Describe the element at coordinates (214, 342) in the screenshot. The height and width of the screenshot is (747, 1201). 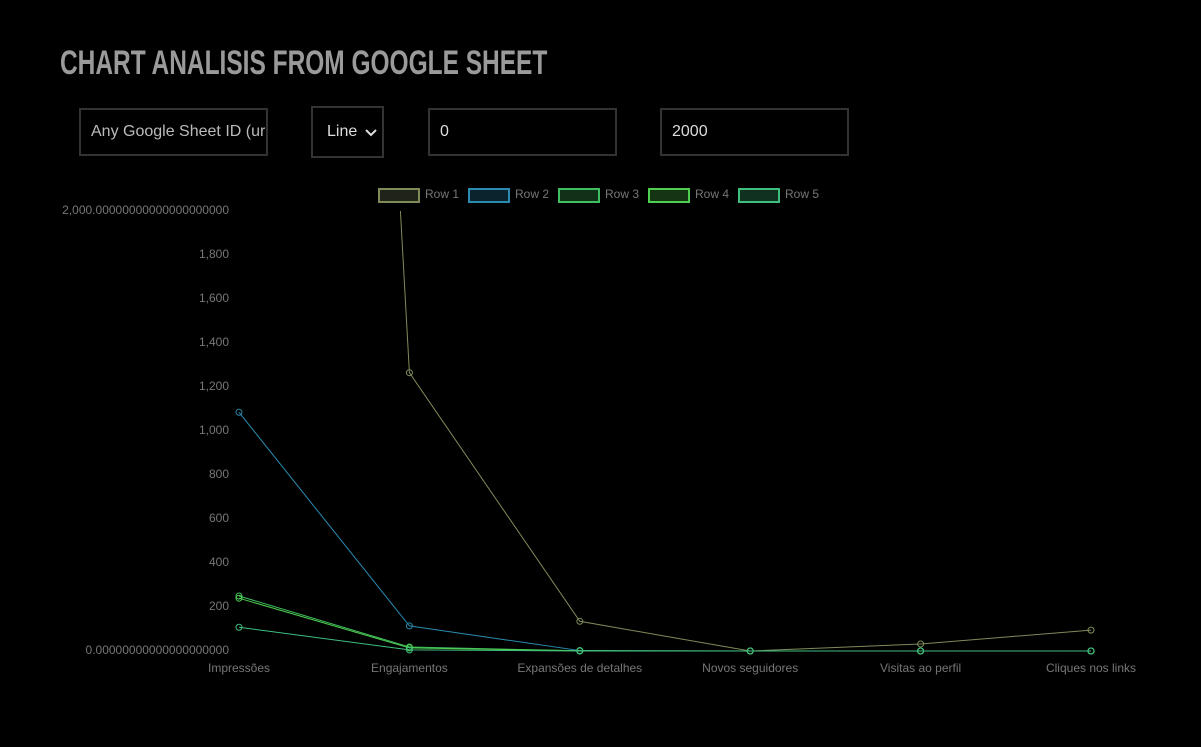
I see `y-tick-label: 1,400` at that location.